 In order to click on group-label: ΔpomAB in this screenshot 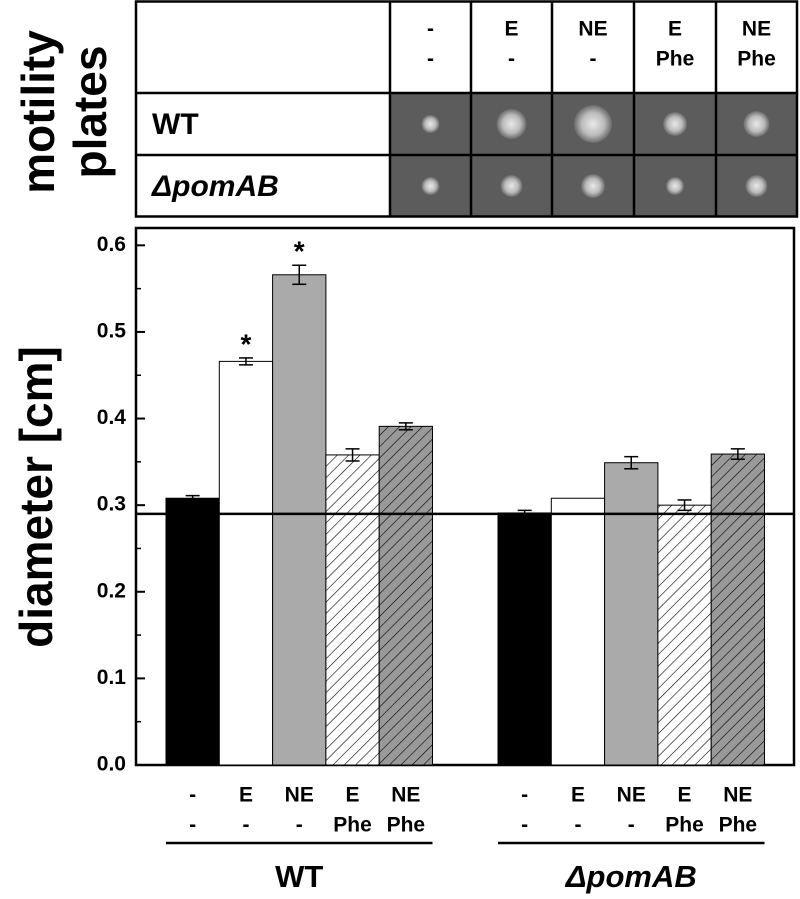, I will do `click(631, 876)`.